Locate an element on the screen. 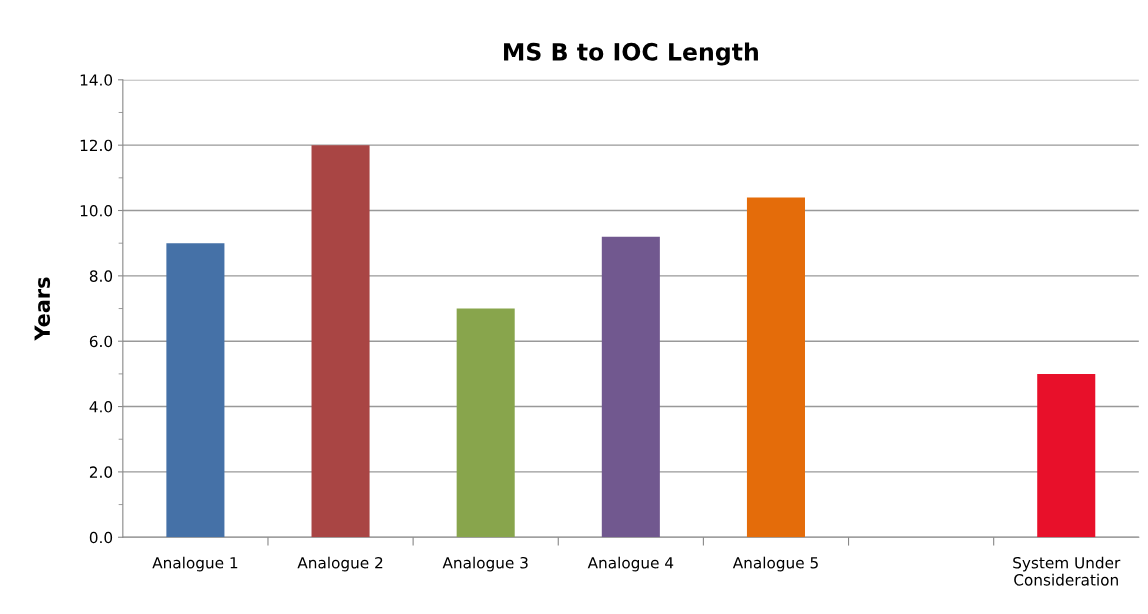  chart-title: MS B to IOC Length is located at coordinates (631, 54).